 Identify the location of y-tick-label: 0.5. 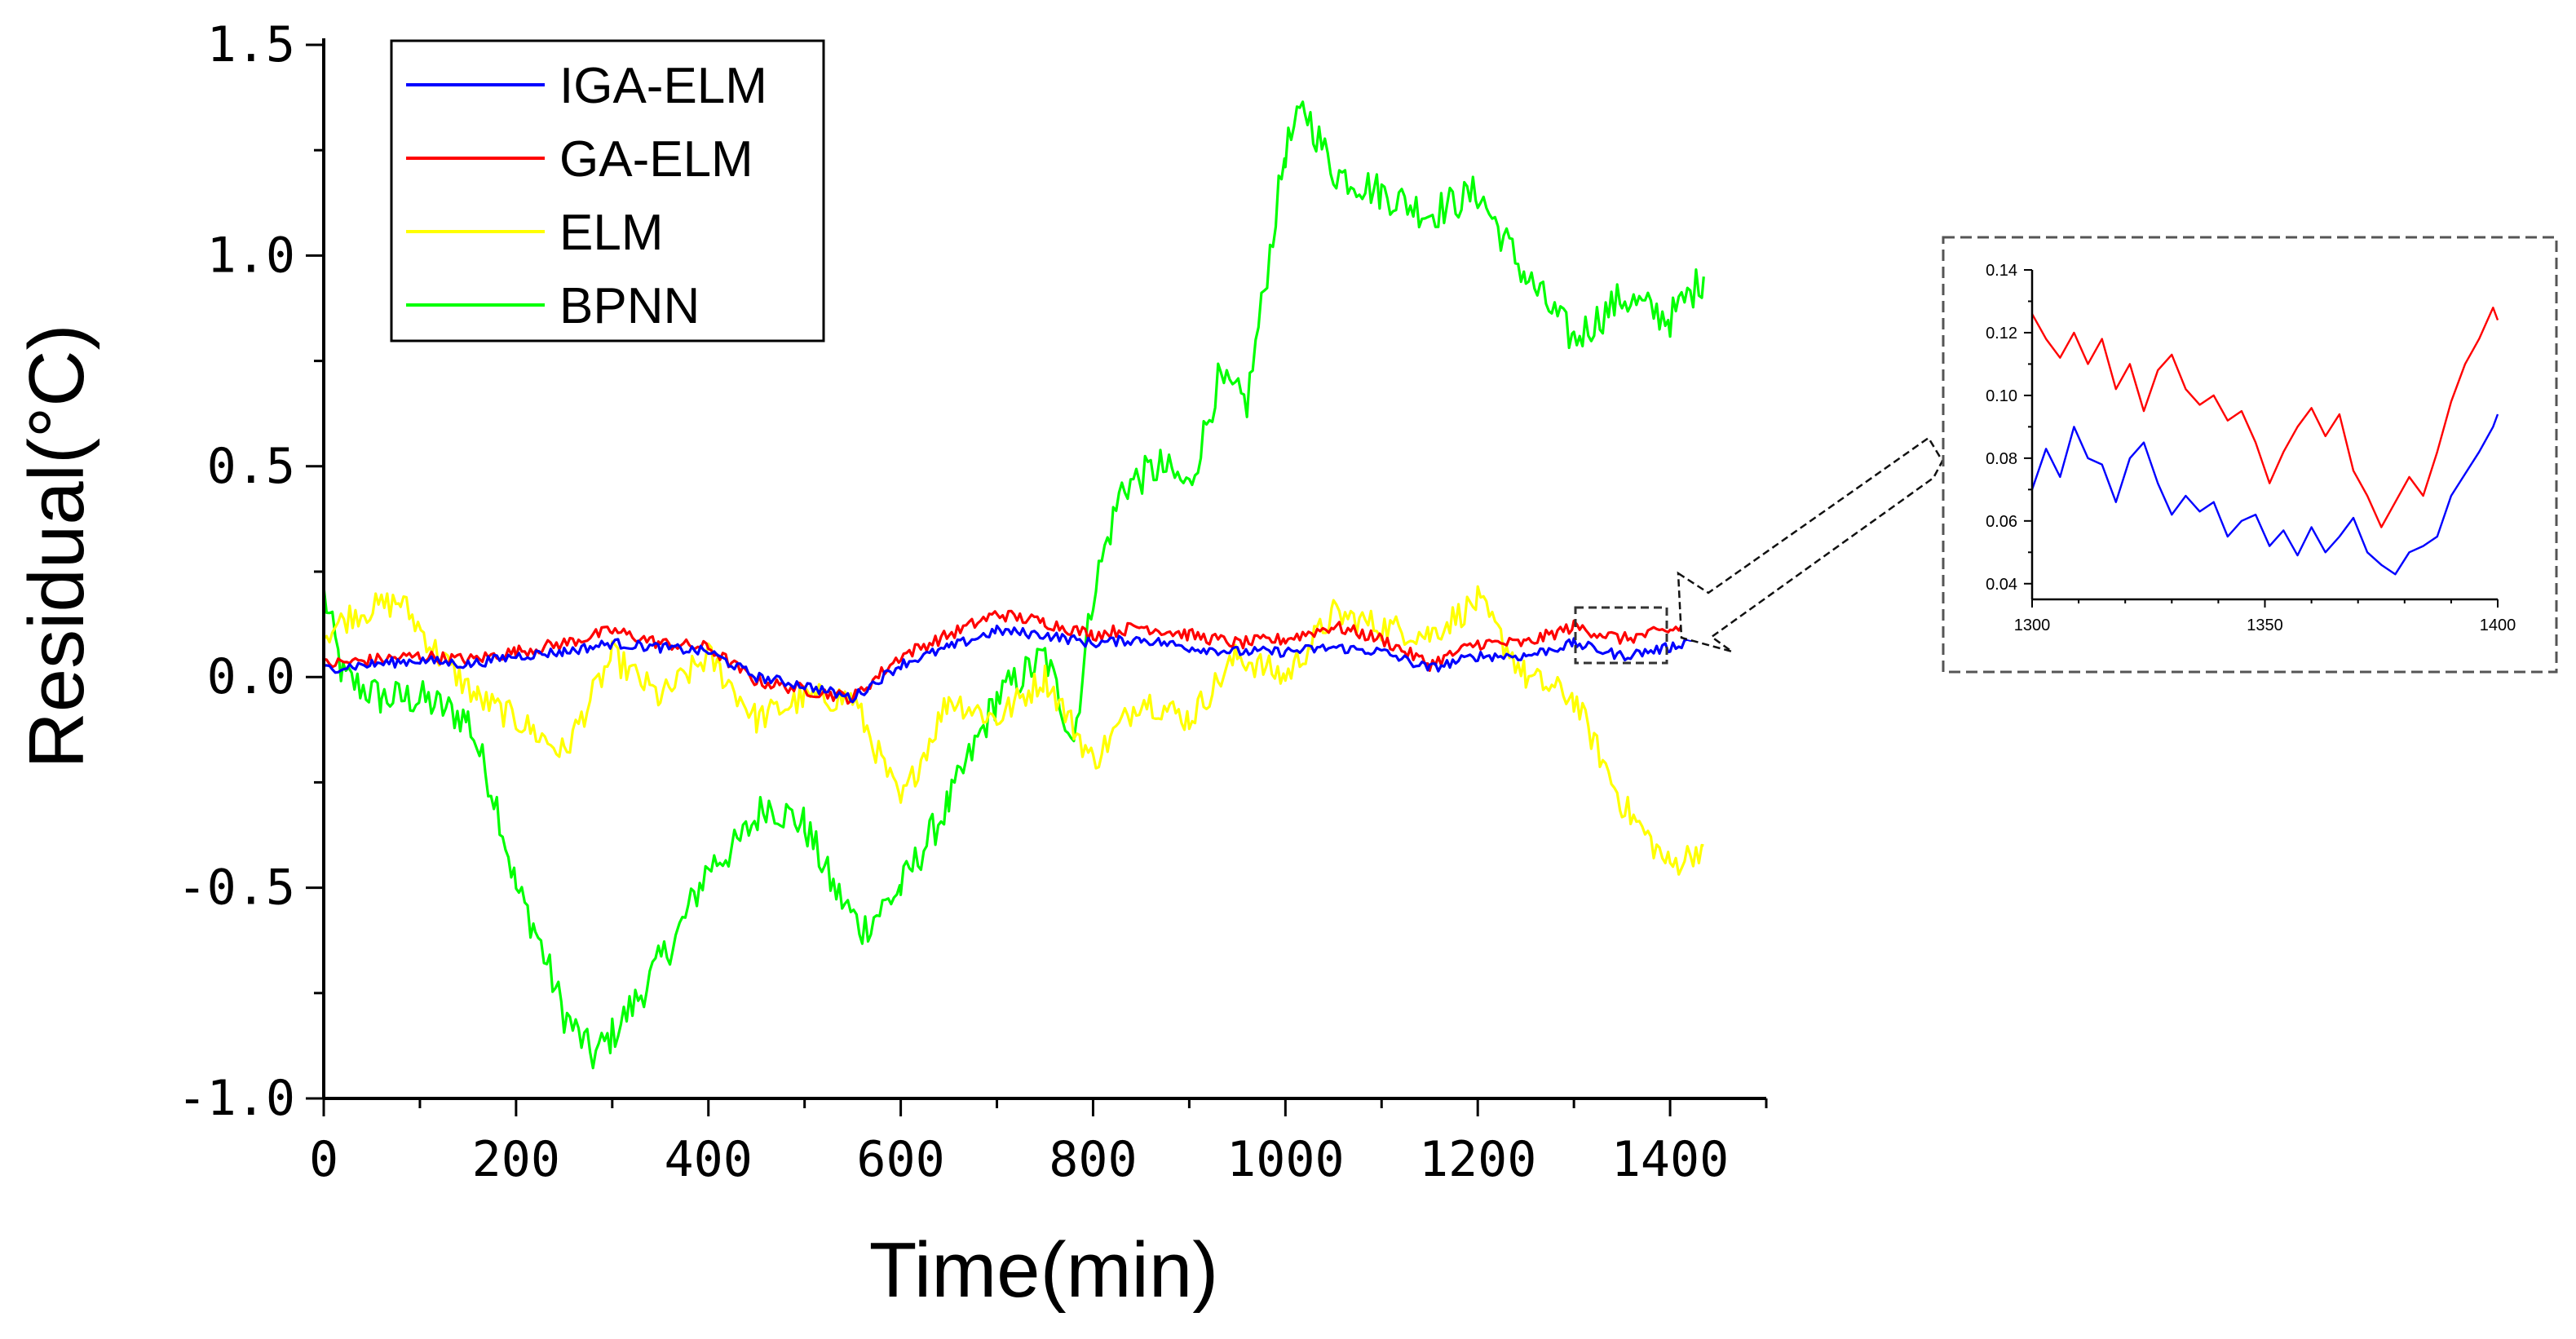
(251, 466).